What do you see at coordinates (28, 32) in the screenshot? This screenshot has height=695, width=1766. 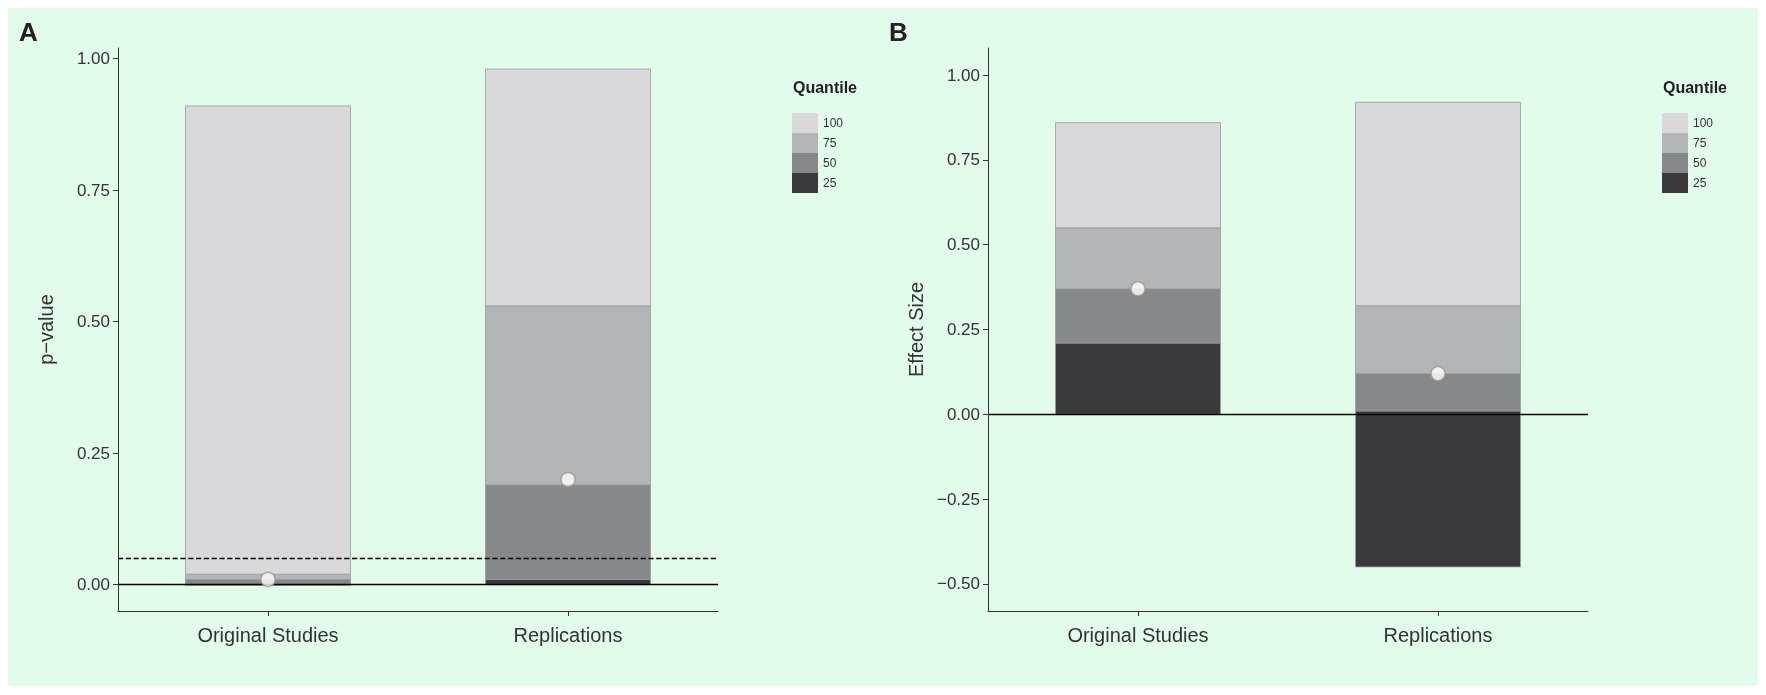 I see `chart-title: A` at bounding box center [28, 32].